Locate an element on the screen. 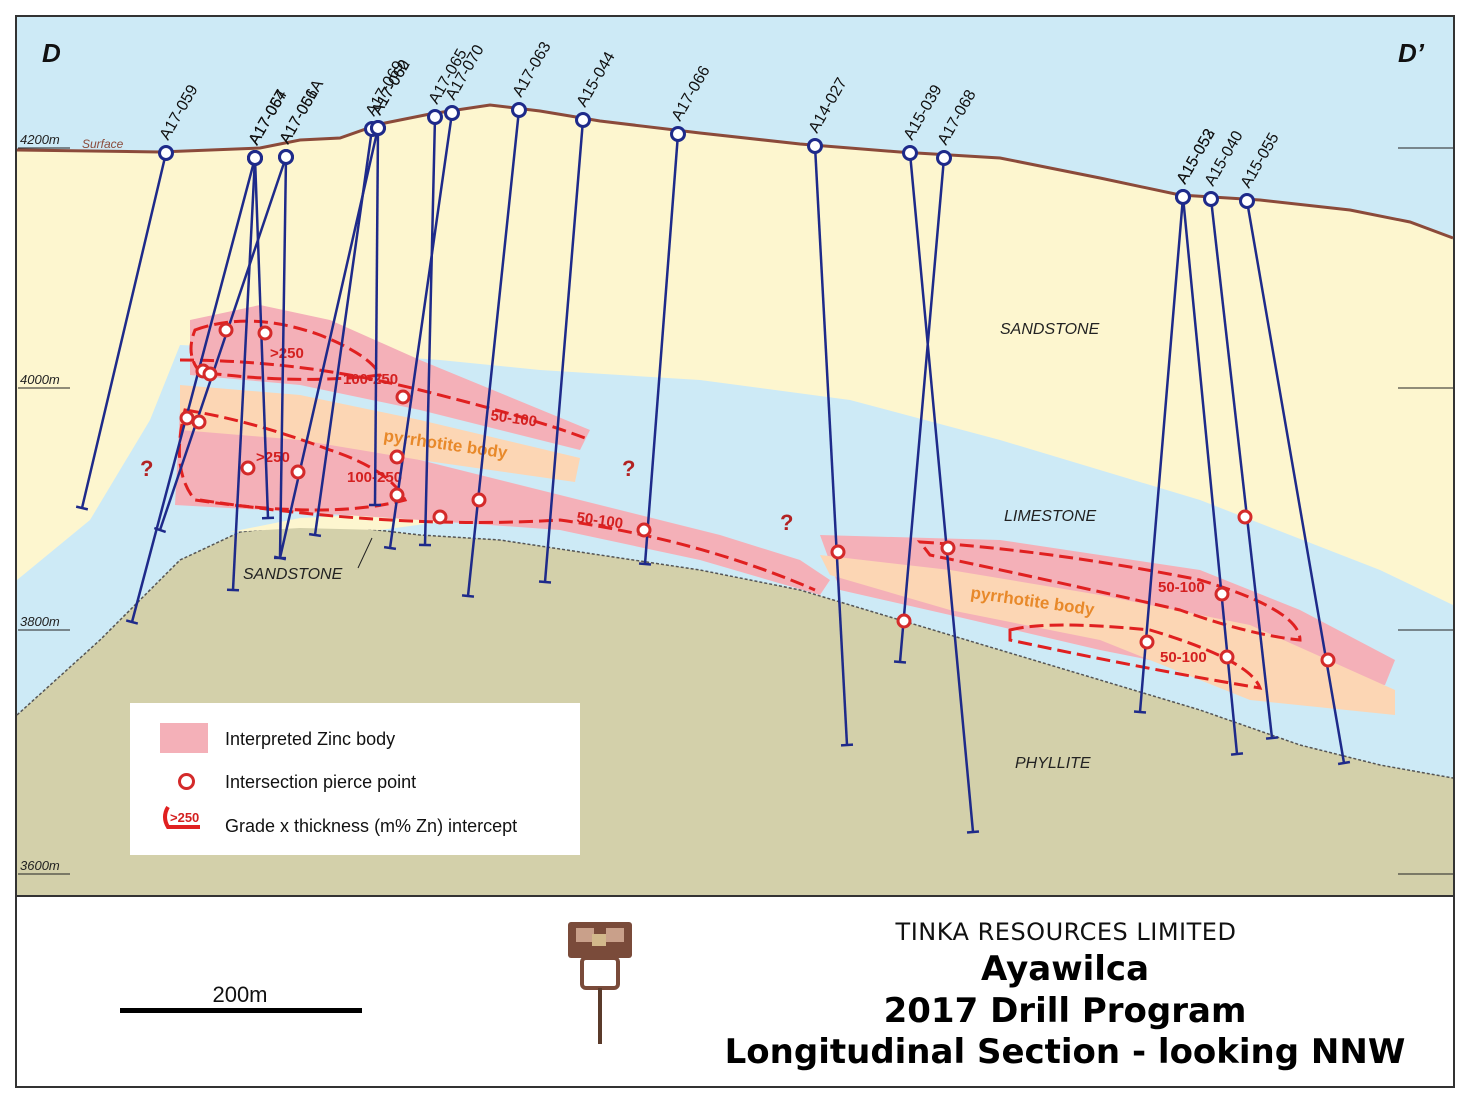 This screenshot has width=1474, height=1109. pin-artifact-logo is located at coordinates (600, 983).